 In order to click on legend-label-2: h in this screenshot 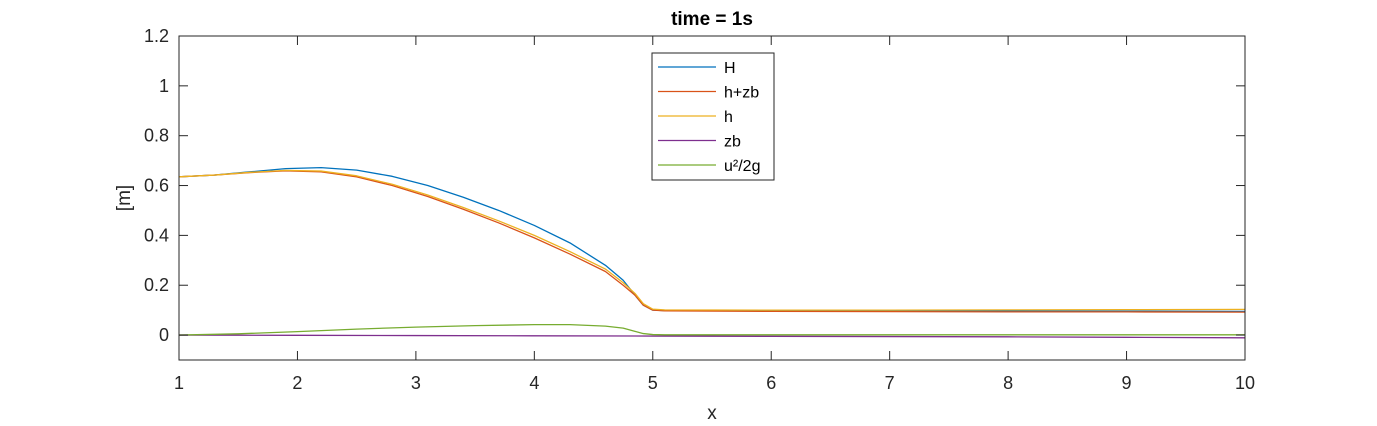, I will do `click(728, 117)`.